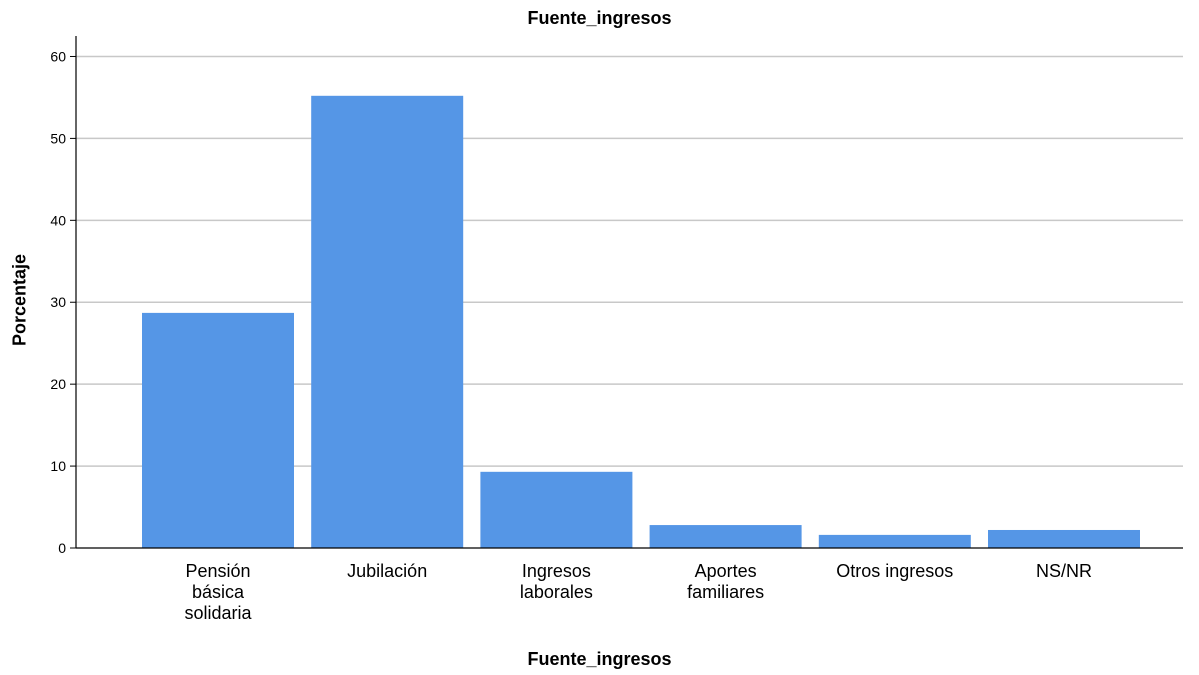 Image resolution: width=1199 pixels, height=675 pixels. Describe the element at coordinates (726, 571) in the screenshot. I see `x-tick-label: Aportes` at that location.